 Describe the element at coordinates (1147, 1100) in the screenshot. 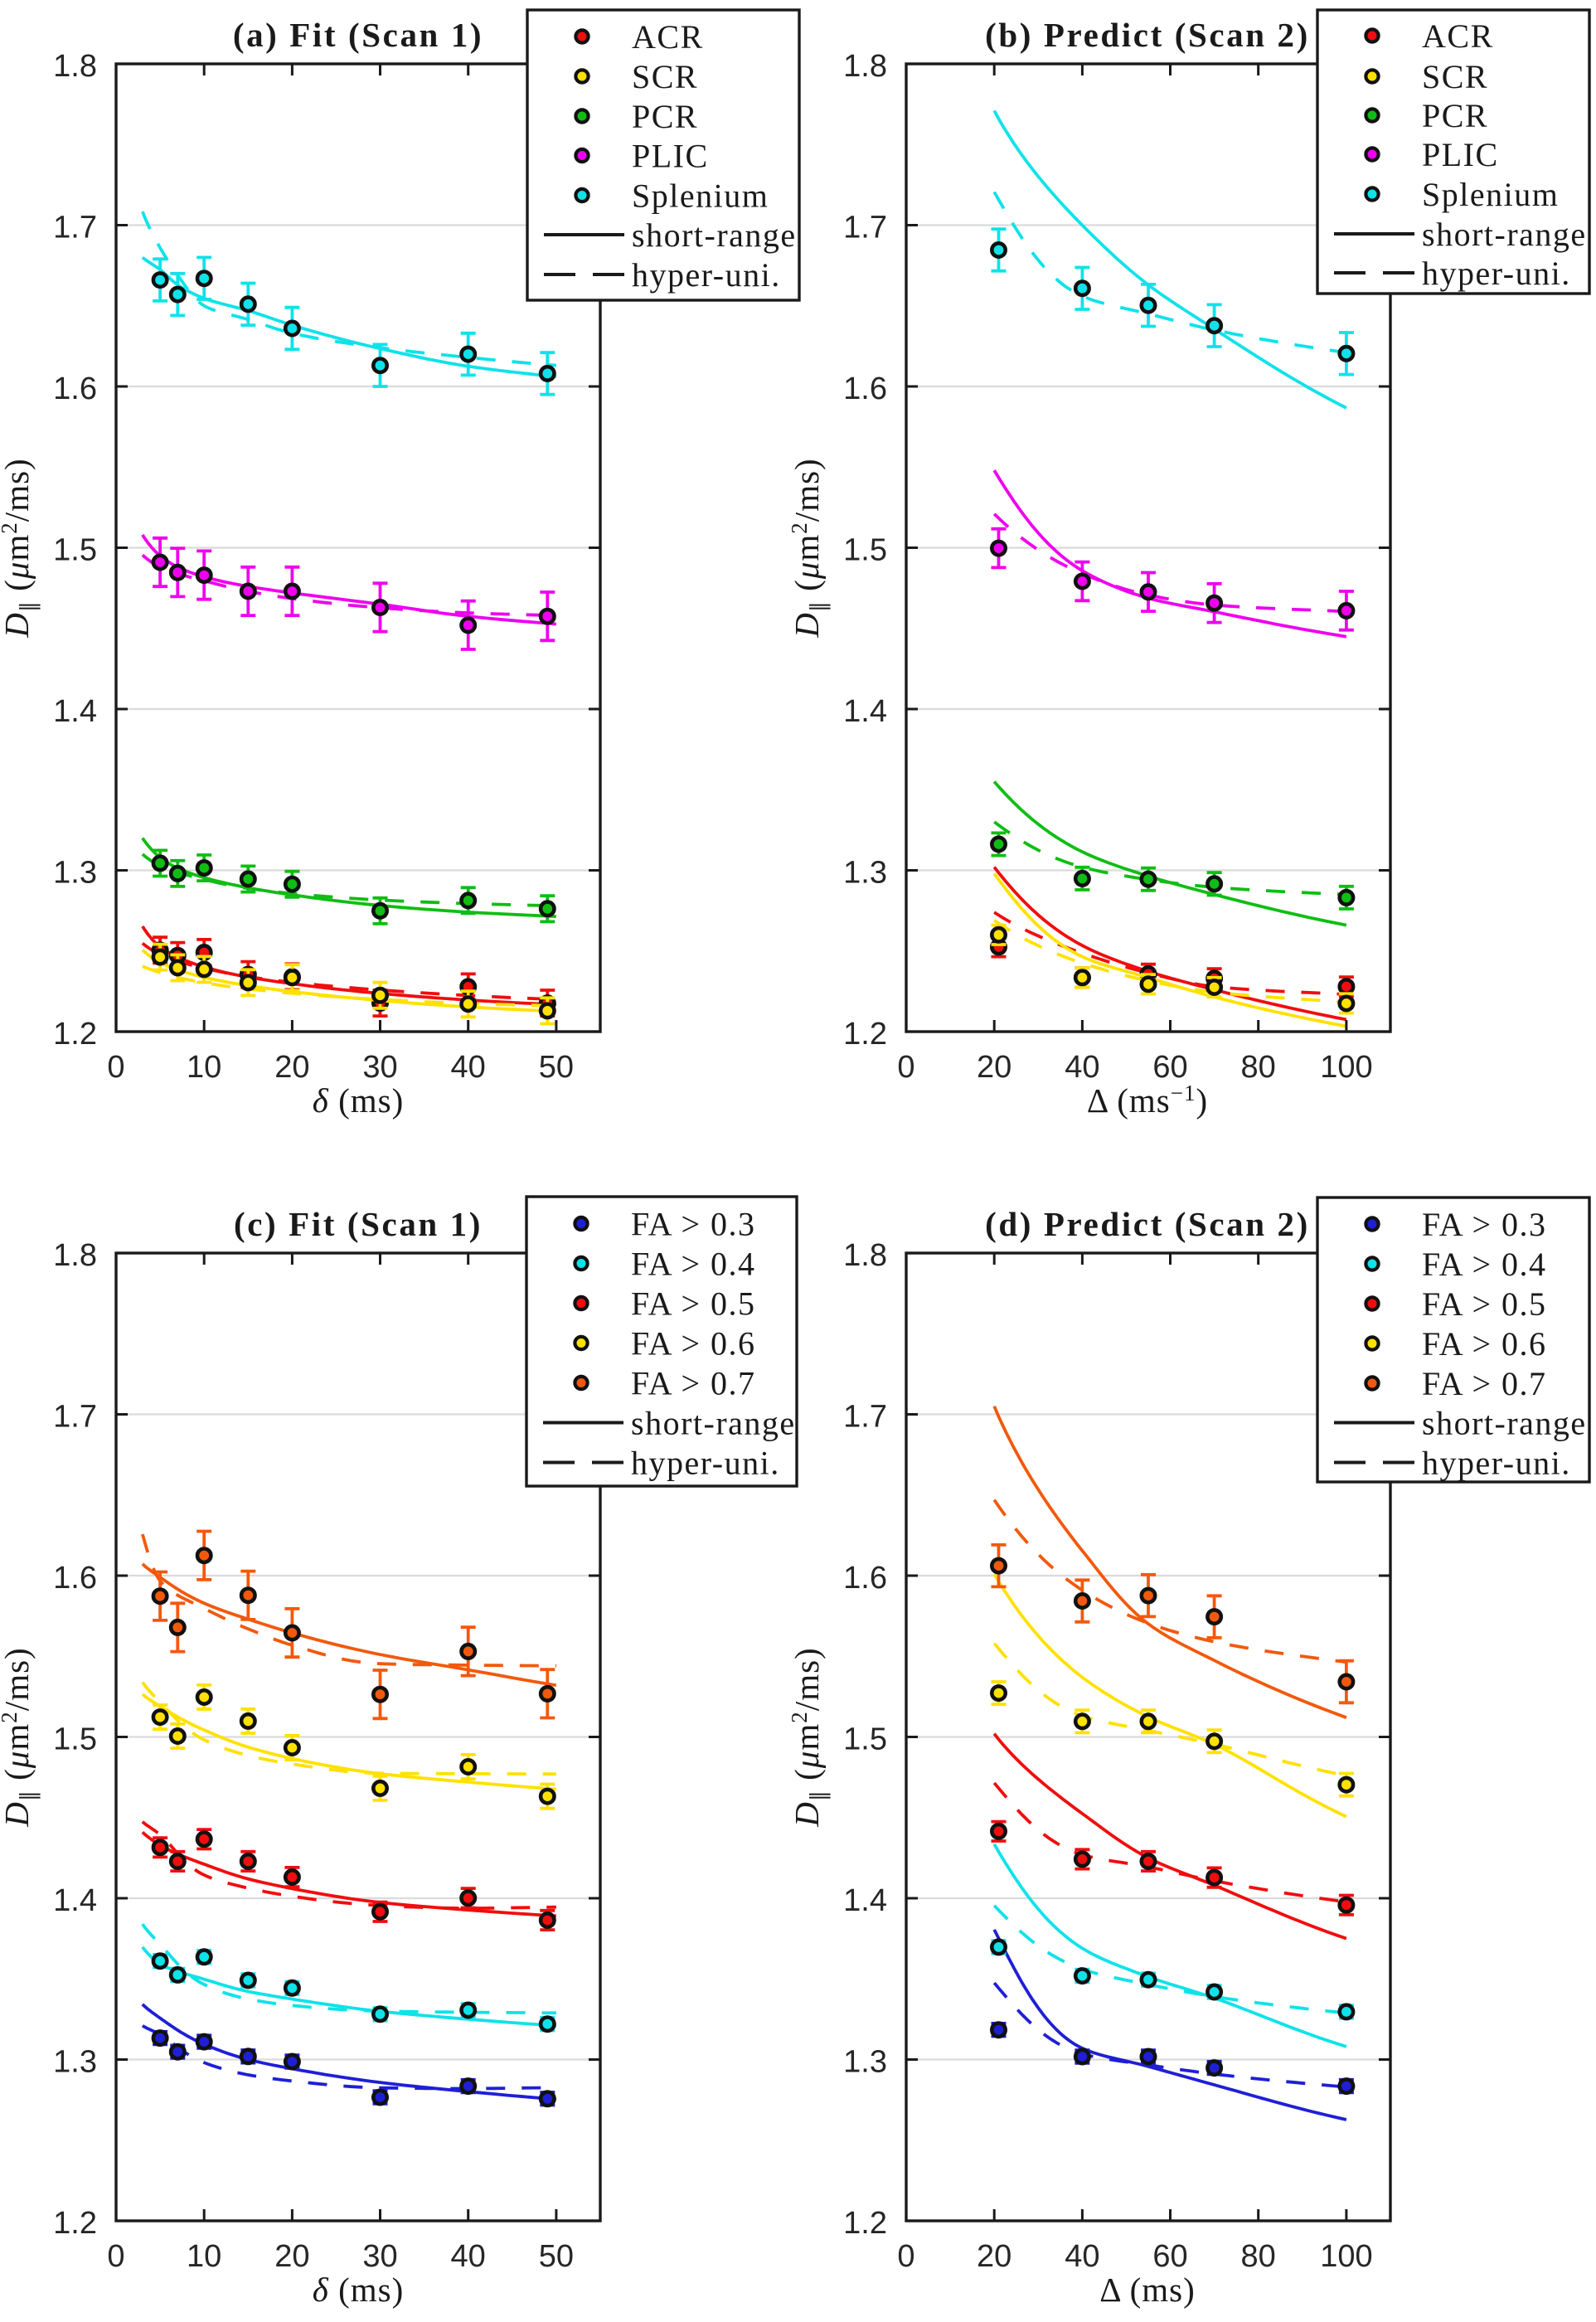

I see `svg-text: Δ (ms−1)` at that location.